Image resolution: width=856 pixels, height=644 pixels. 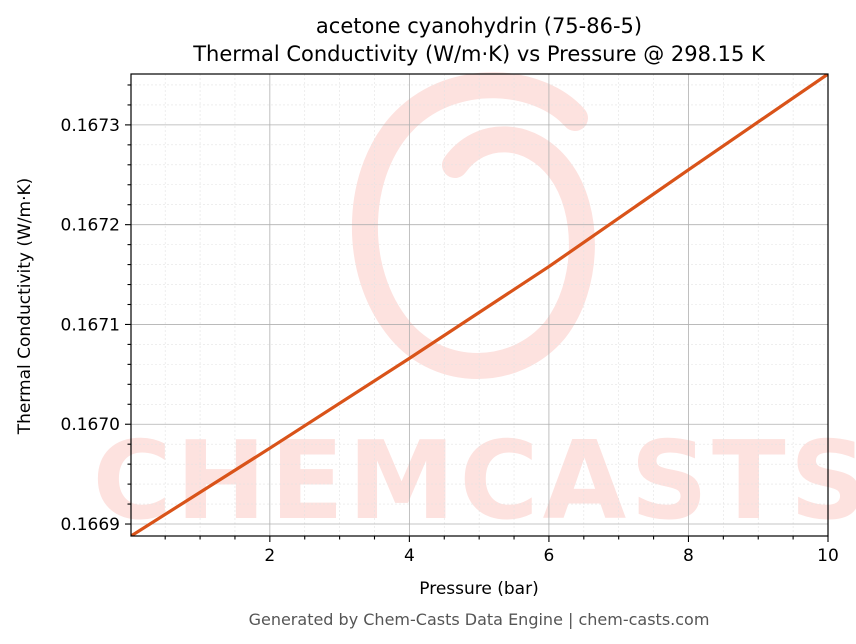 I want to click on y-tick-label: 0.1671, so click(x=90, y=325).